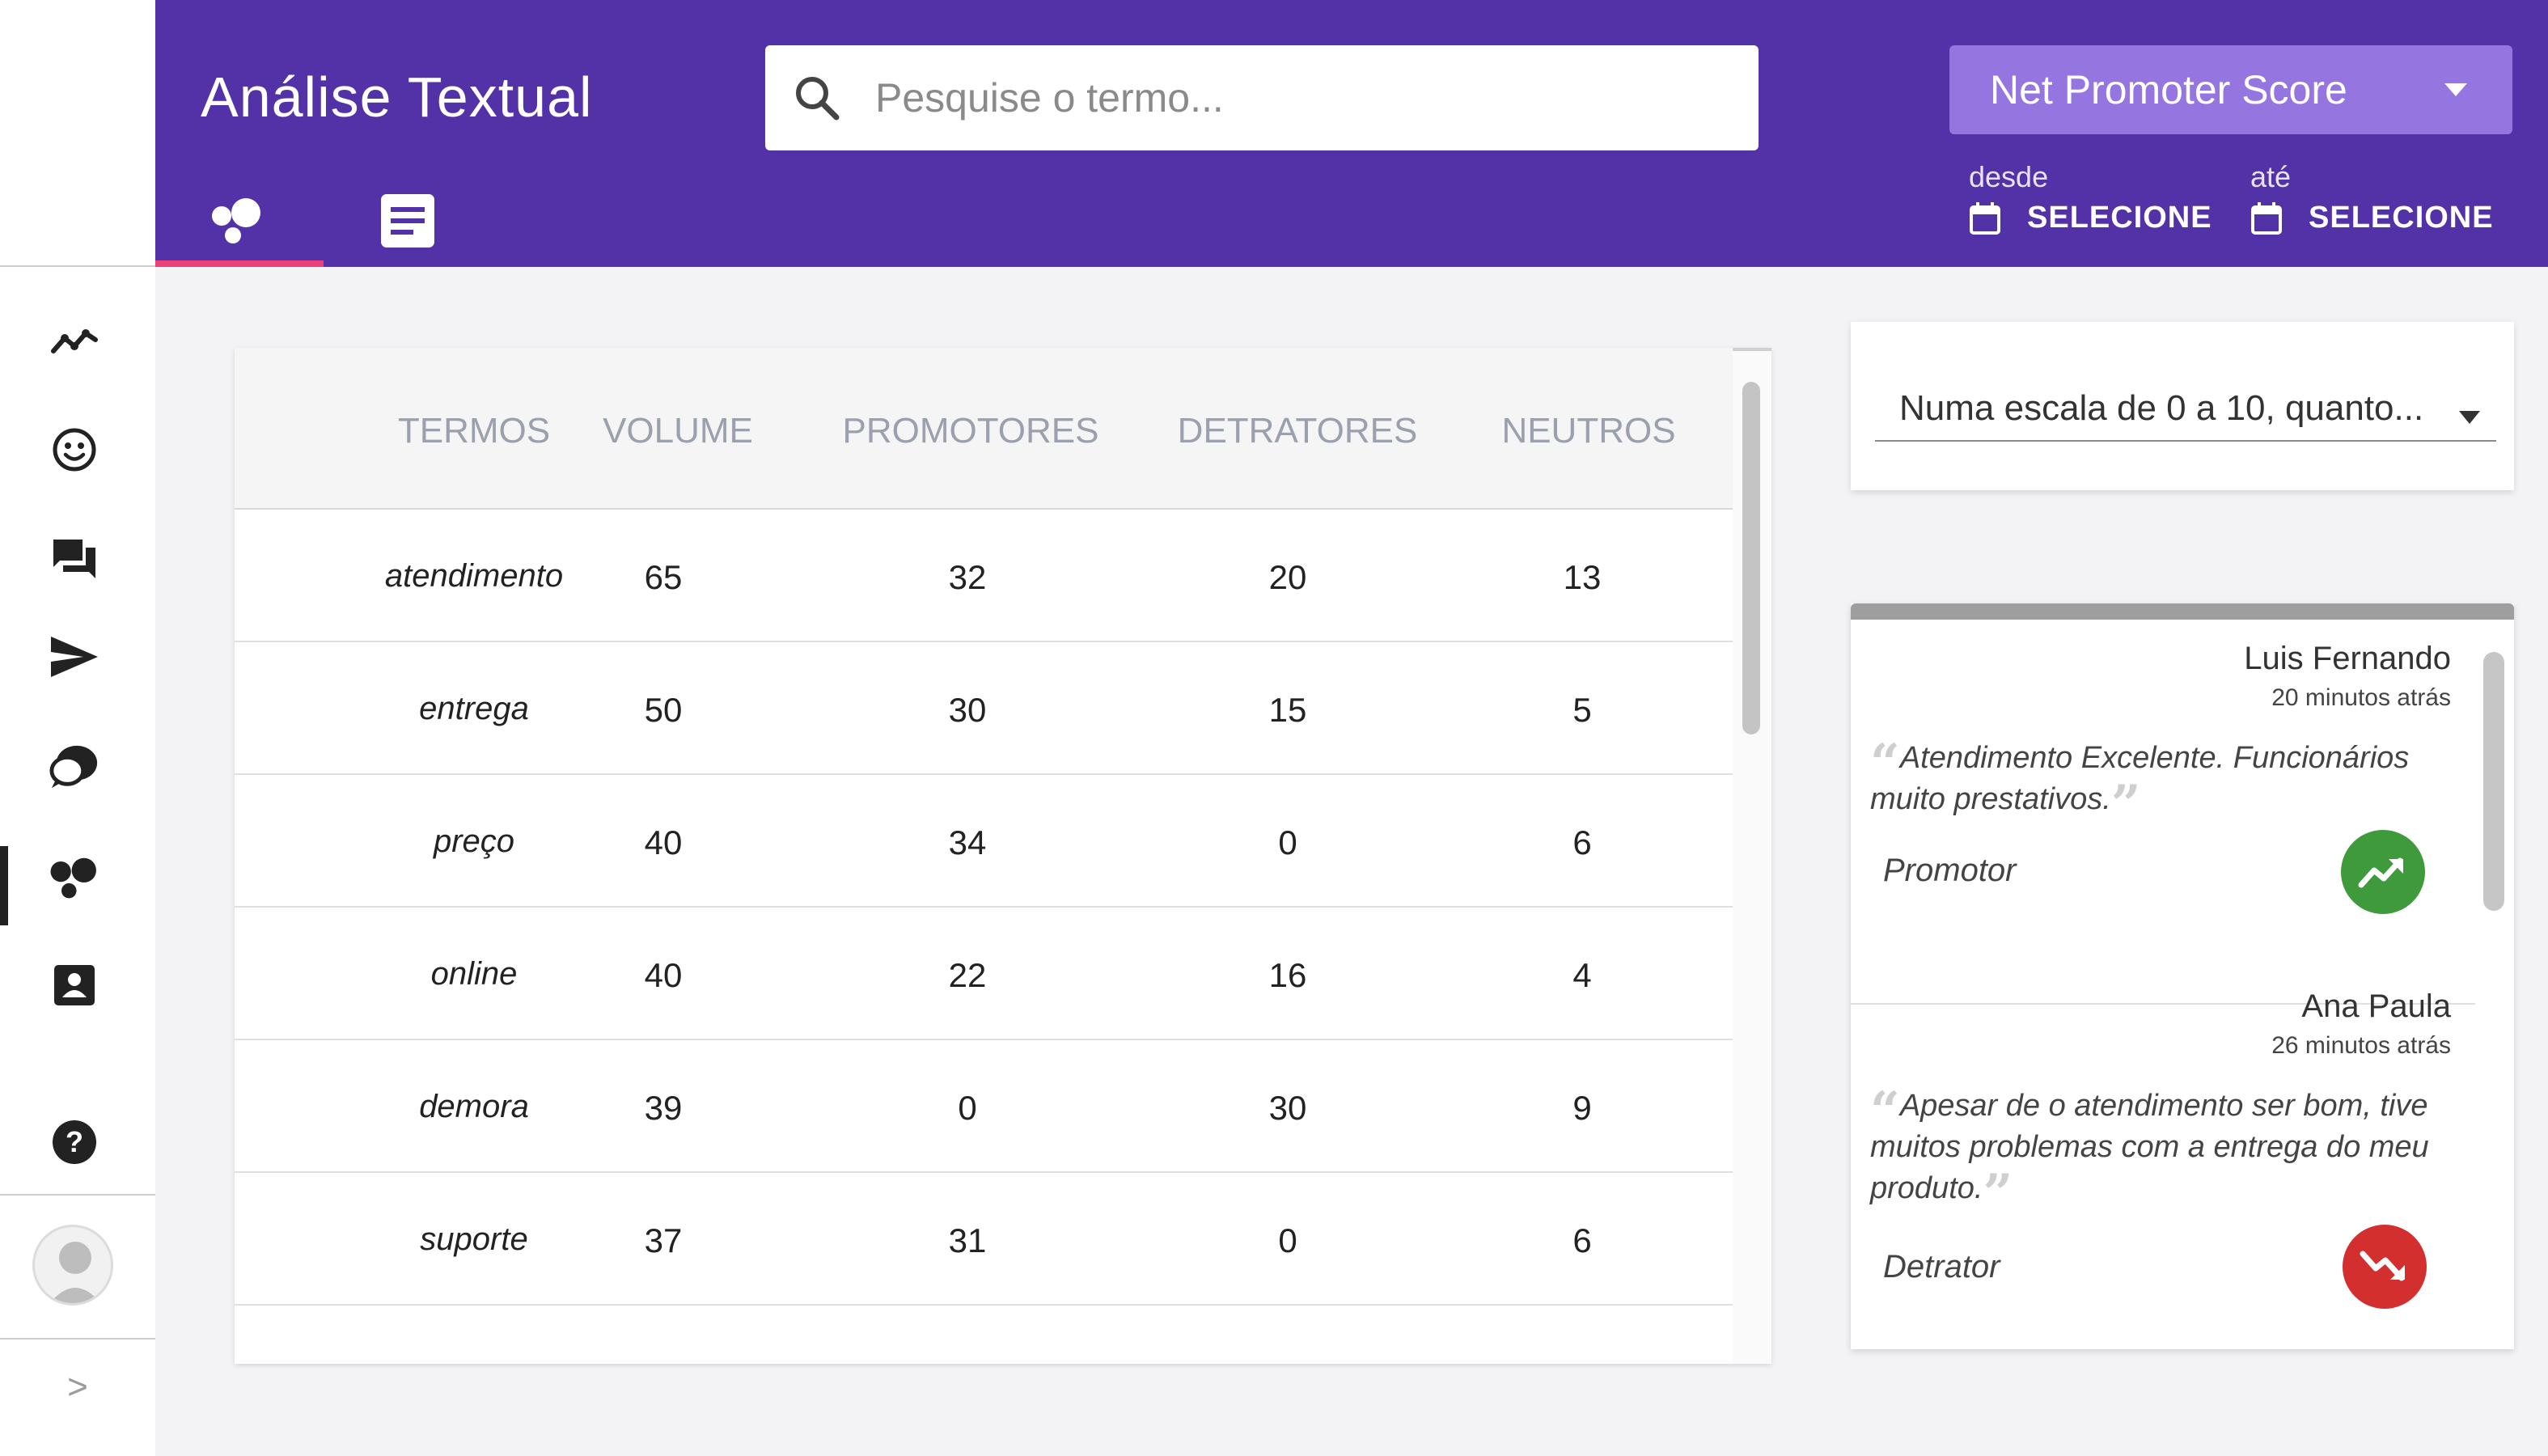 The image size is (2548, 1456). Describe the element at coordinates (74, 558) in the screenshot. I see `chat-icon` at that location.